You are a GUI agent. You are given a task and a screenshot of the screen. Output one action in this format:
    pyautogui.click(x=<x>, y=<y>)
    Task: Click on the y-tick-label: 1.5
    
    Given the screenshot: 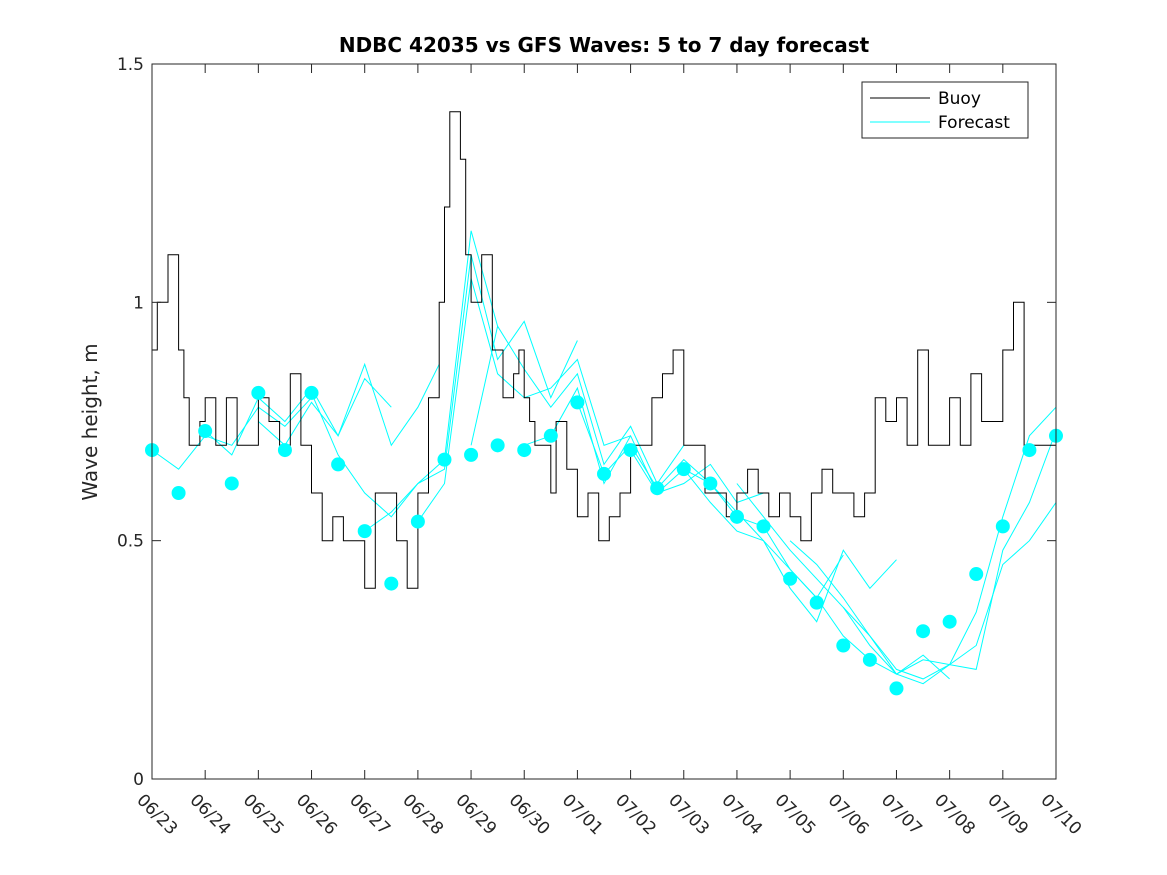 What is the action you would take?
    pyautogui.click(x=130, y=65)
    